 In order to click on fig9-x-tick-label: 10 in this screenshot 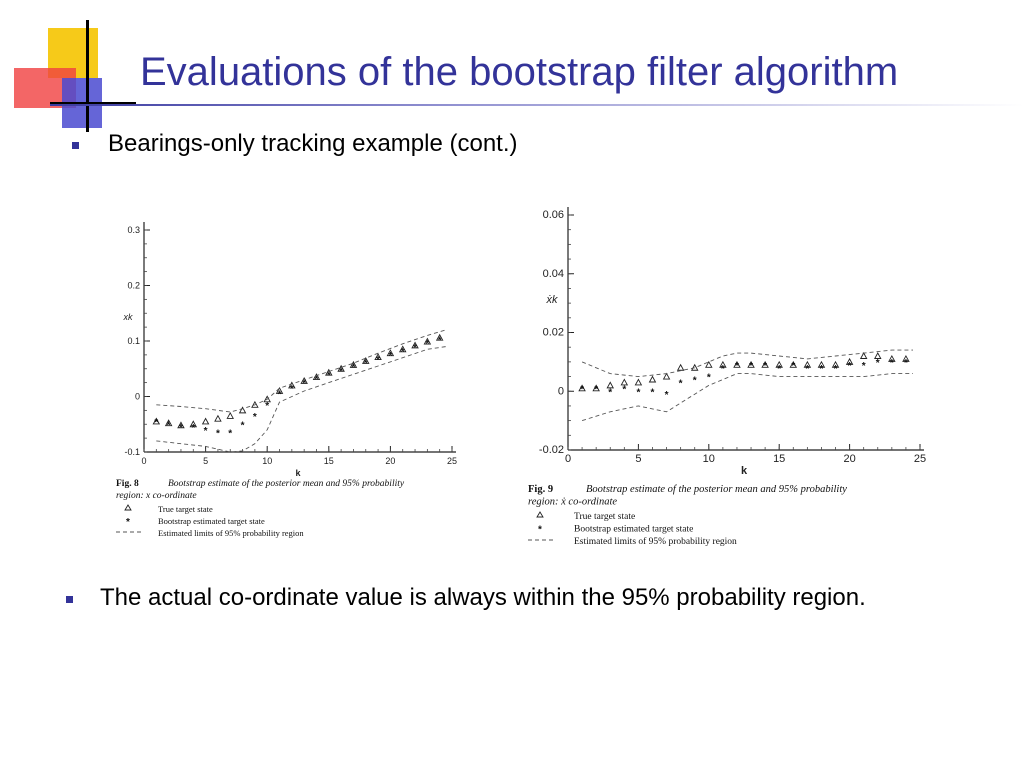, I will do `click(709, 459)`.